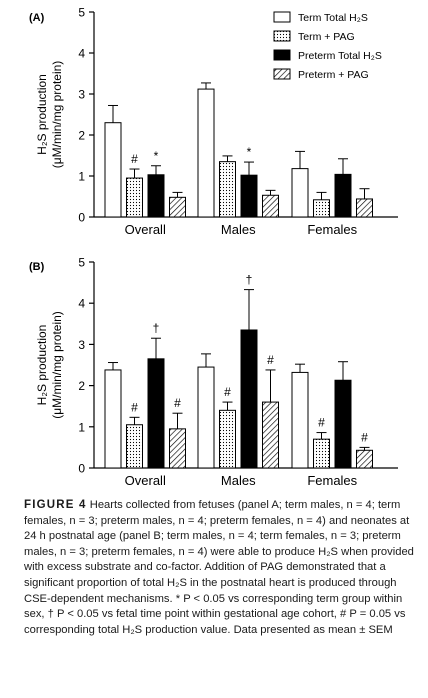 The width and height of the screenshot is (428, 698). Describe the element at coordinates (37, 267) in the screenshot. I see `panel-label: (B)` at that location.